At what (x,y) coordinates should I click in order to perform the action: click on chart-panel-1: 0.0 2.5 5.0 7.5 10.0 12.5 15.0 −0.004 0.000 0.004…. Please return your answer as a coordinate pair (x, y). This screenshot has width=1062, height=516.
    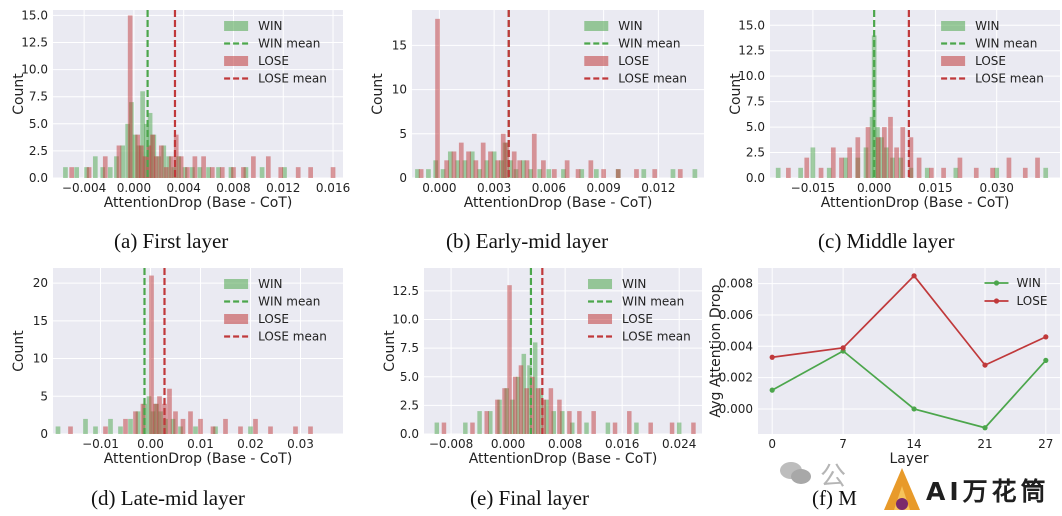
    Looking at the image, I should click on (180, 109).